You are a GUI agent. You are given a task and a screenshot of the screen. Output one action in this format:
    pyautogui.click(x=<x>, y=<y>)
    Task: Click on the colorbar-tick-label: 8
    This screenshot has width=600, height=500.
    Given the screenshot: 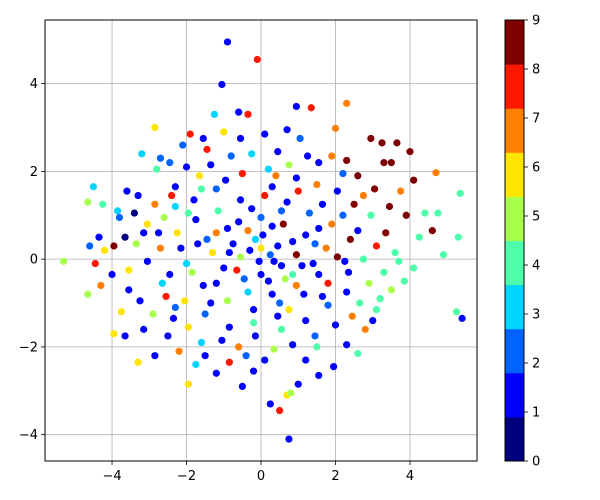 What is the action you would take?
    pyautogui.click(x=536, y=70)
    